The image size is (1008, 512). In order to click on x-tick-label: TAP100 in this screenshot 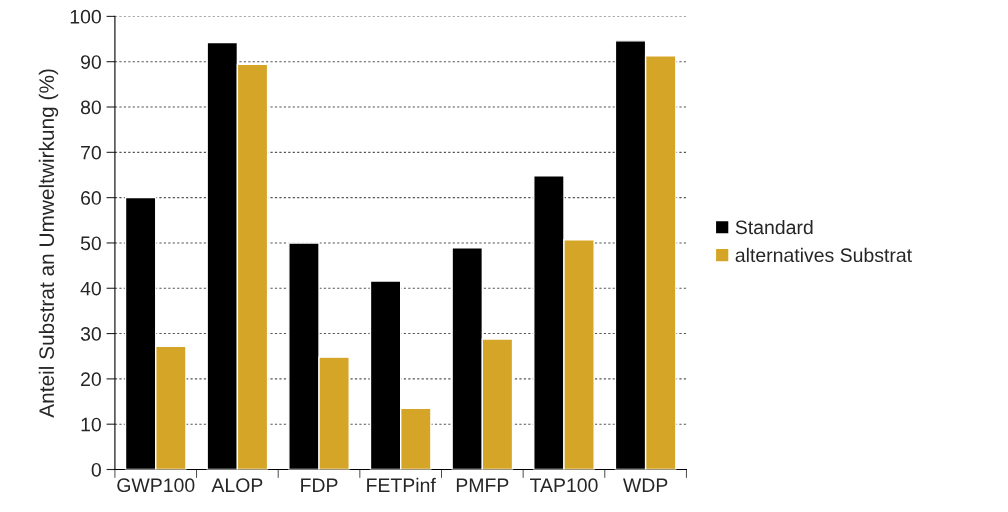, I will do `click(564, 485)`.